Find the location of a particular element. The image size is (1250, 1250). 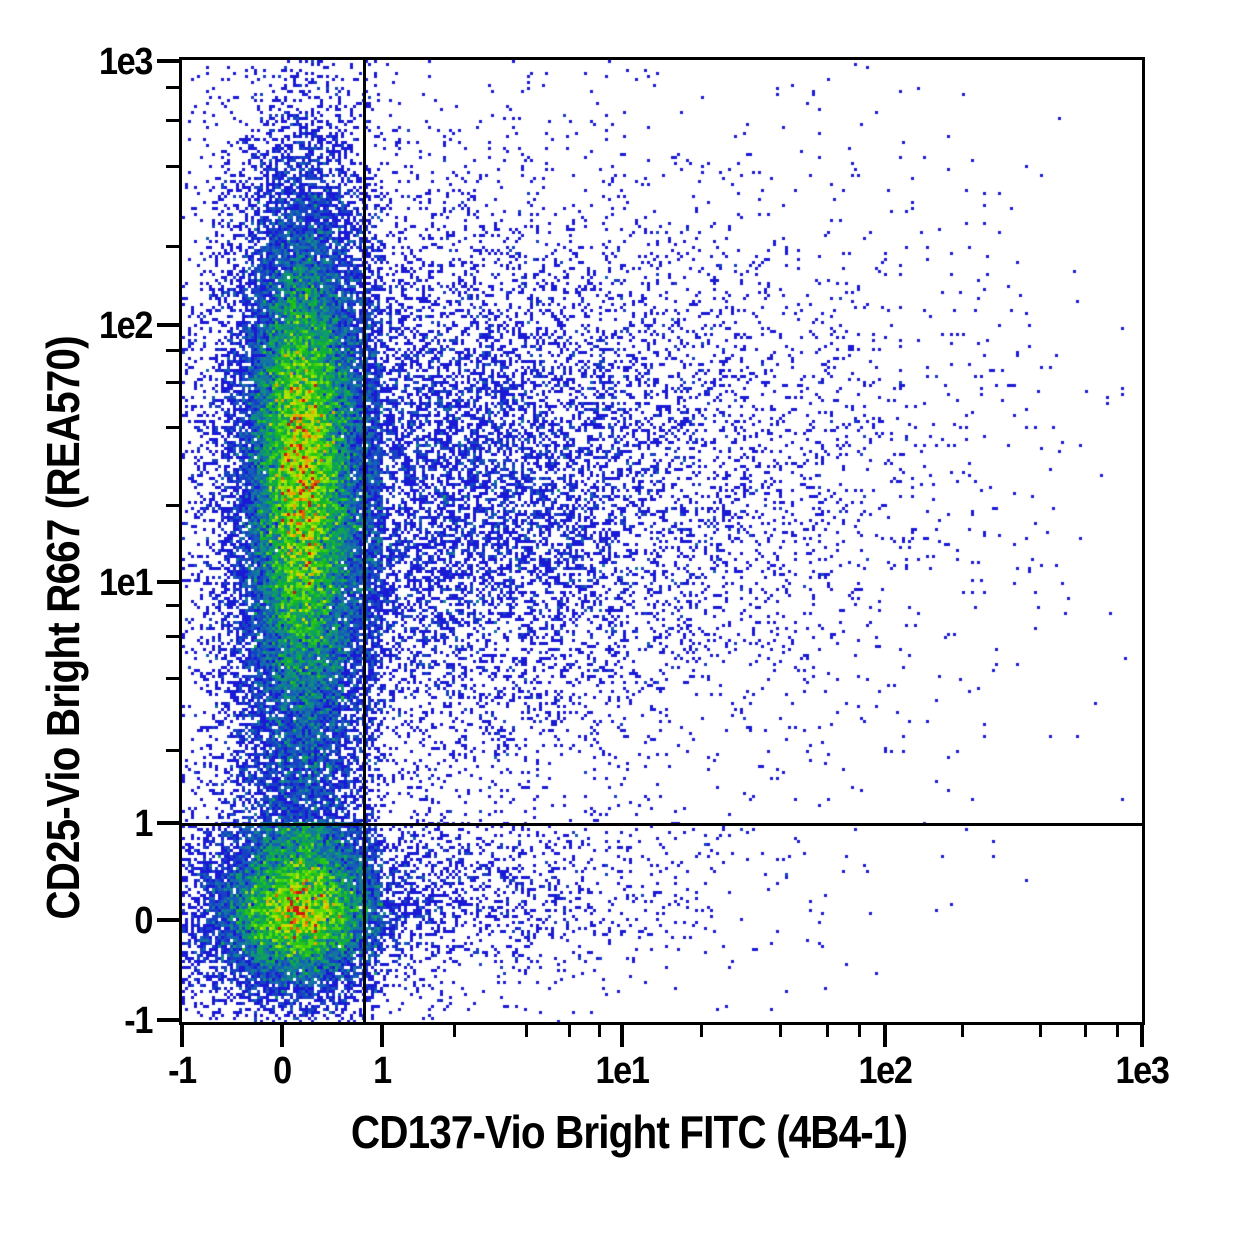

y-tick-label: 0 is located at coordinates (143, 921).